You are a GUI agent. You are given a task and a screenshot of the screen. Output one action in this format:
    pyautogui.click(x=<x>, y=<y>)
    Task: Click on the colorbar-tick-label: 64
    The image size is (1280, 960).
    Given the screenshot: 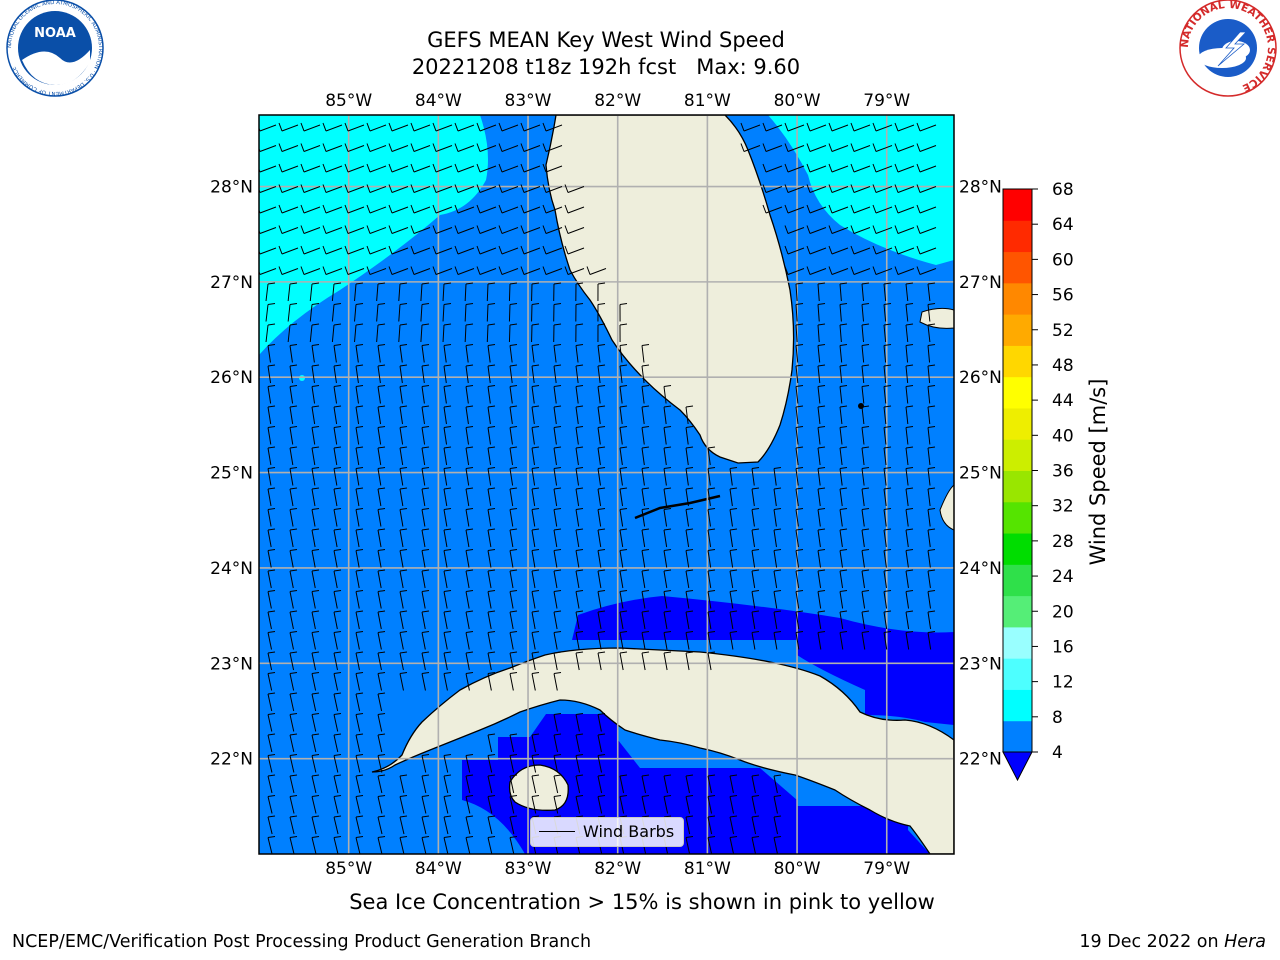 What is the action you would take?
    pyautogui.click(x=1063, y=225)
    